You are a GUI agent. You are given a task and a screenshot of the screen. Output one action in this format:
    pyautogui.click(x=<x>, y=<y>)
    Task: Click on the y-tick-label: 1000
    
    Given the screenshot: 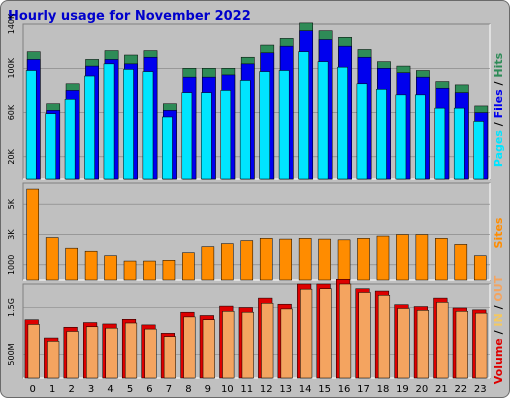 What is the action you would take?
    pyautogui.click(x=11, y=265)
    